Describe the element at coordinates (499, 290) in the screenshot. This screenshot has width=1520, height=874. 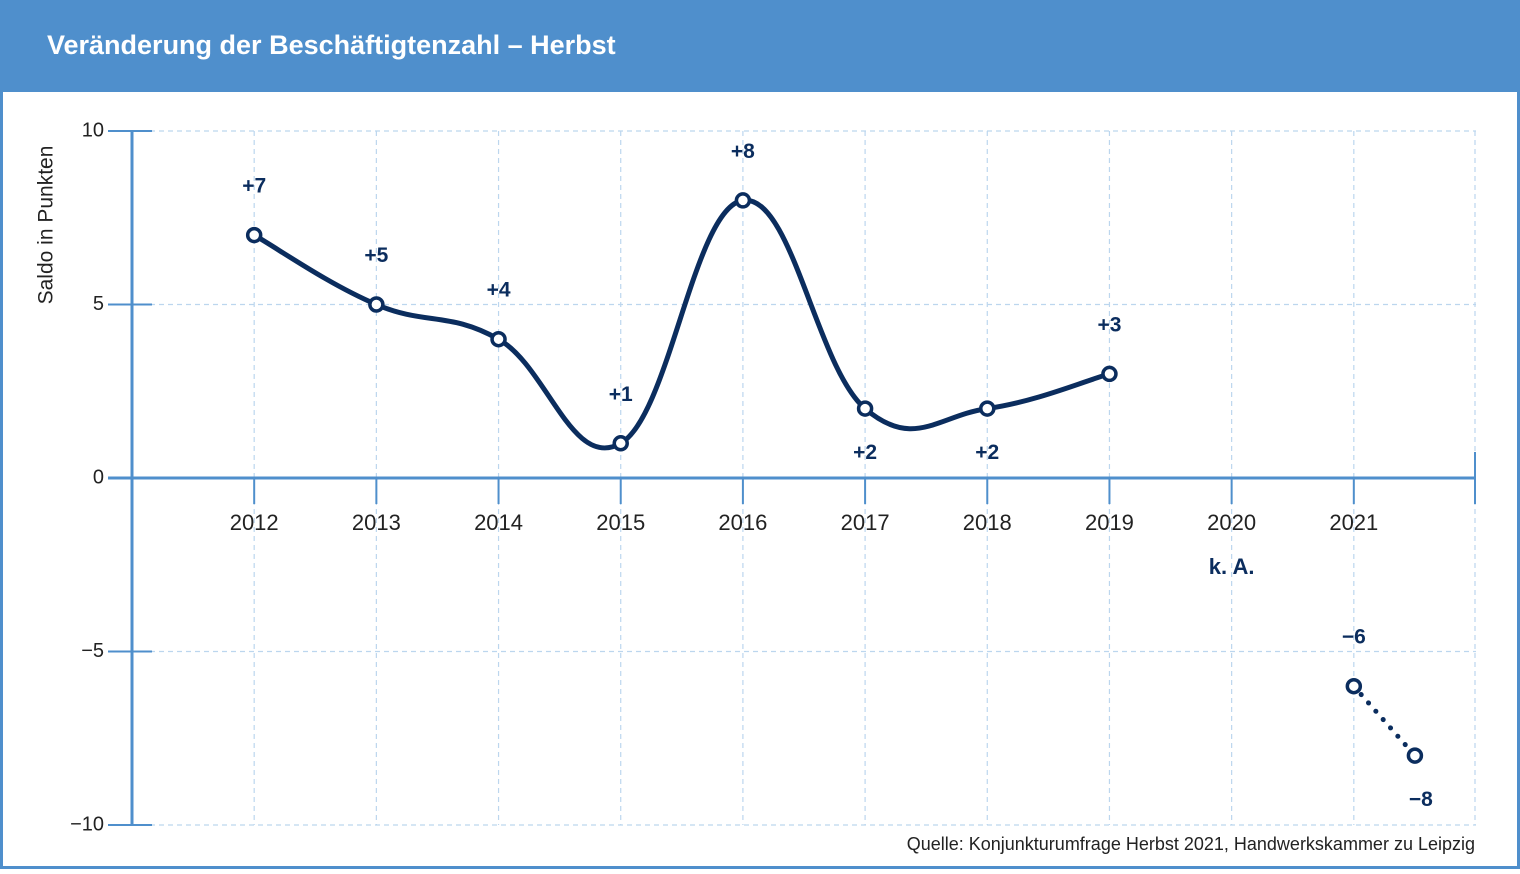
I see `data-label: +4` at that location.